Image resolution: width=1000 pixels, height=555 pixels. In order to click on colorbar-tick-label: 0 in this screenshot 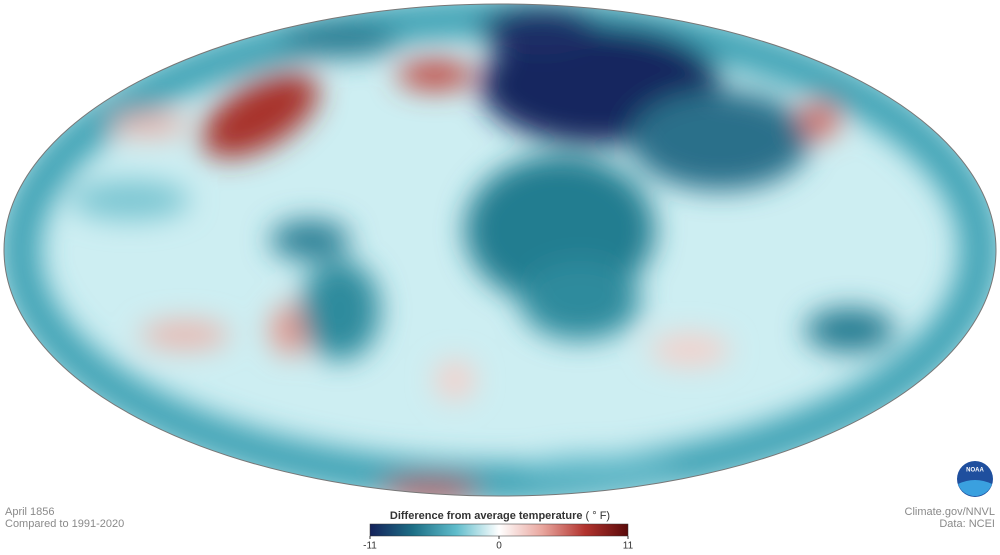, I will do `click(499, 546)`.